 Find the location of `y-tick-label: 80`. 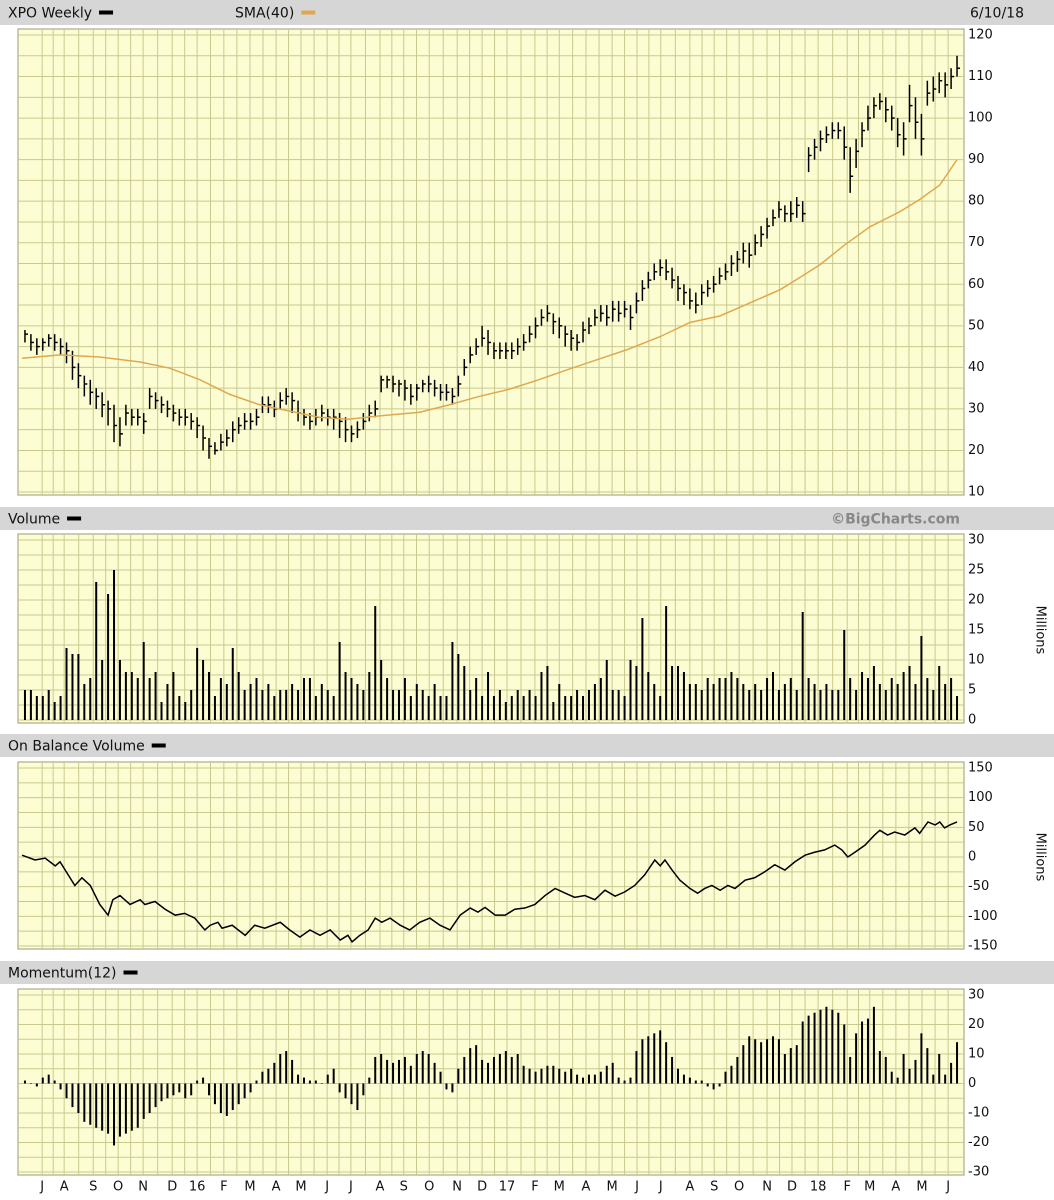

y-tick-label: 80 is located at coordinates (976, 201).